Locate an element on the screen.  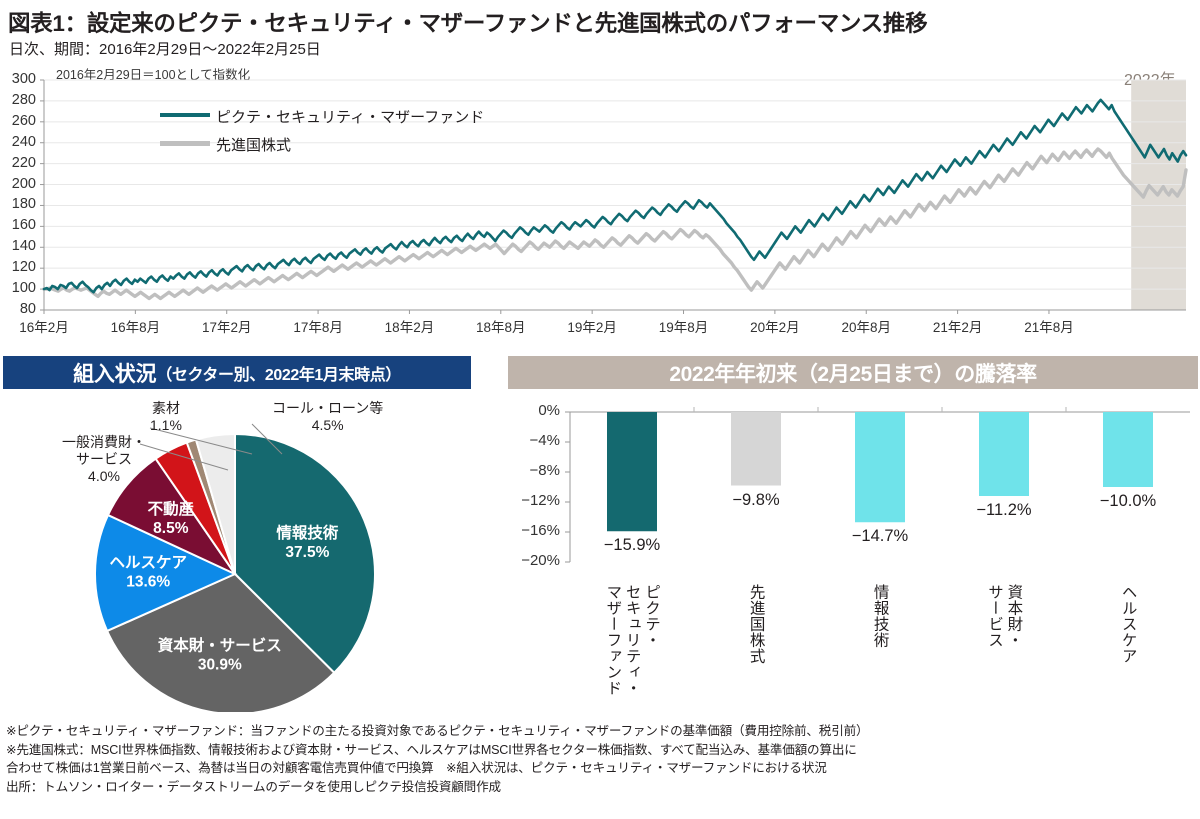
pie-slice-label: ヘルスケア 13.6% is located at coordinates (148, 572).